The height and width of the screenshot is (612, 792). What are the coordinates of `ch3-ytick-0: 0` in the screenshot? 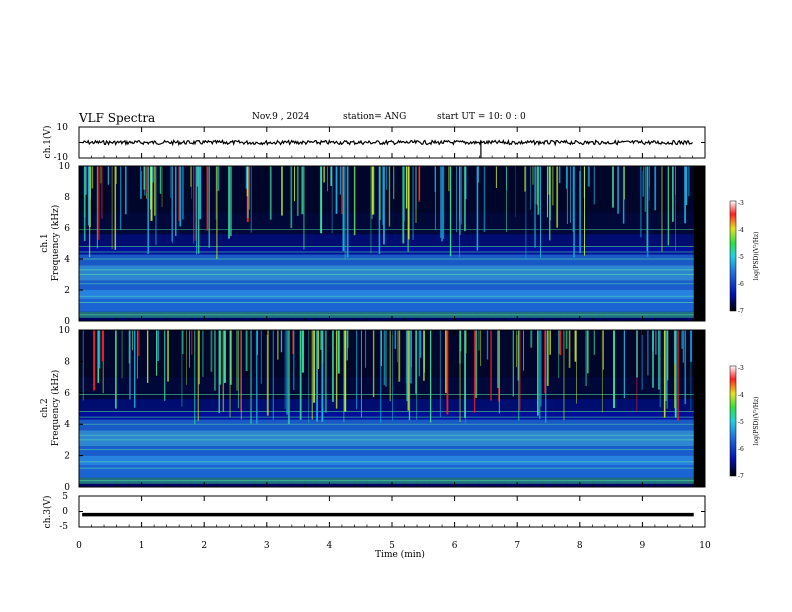 It's located at (65, 512).